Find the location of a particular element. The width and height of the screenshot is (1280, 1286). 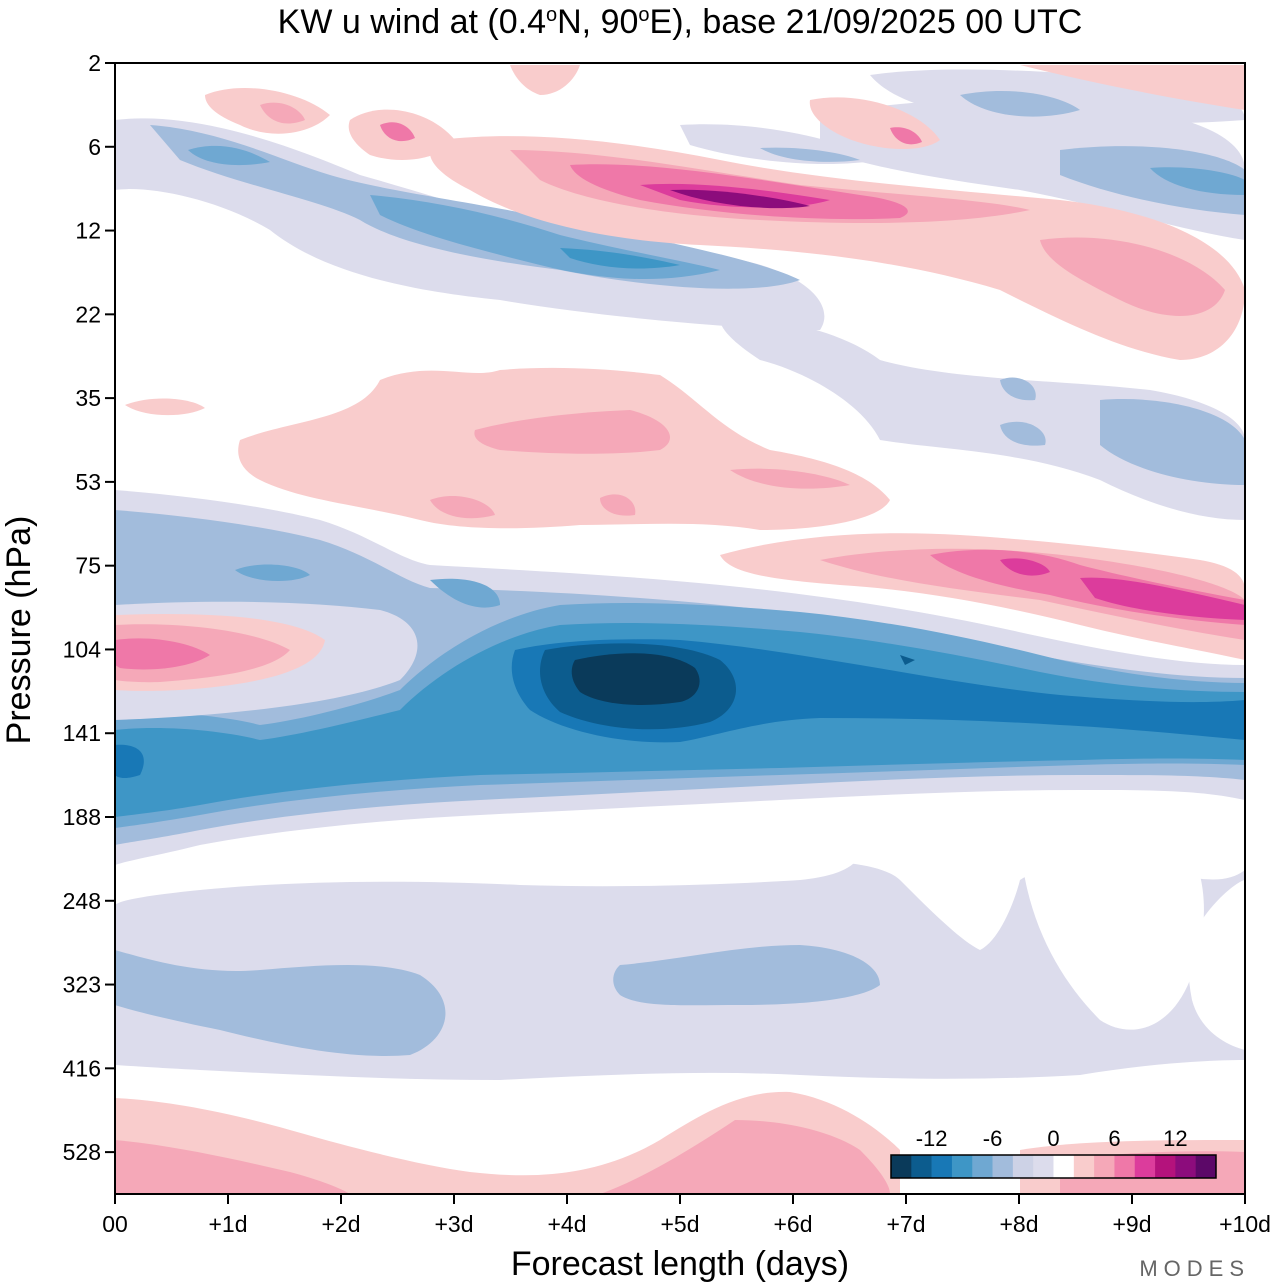

x-tick-label: +3d is located at coordinates (453, 1224).